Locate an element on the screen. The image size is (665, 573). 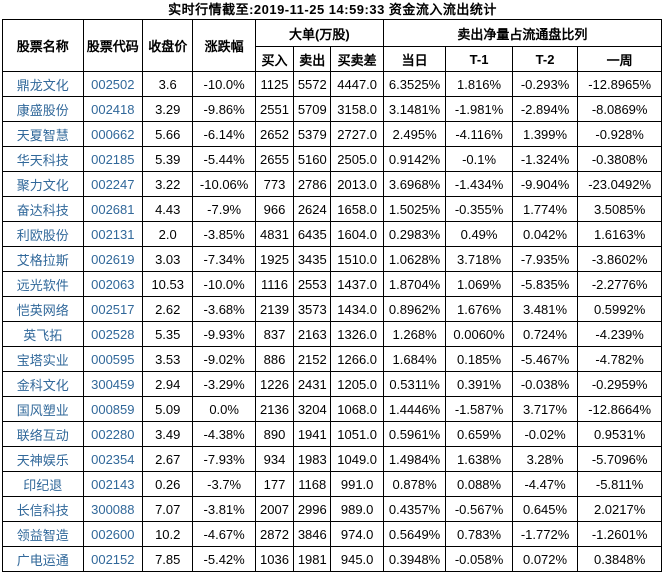
stock-name-cell: 聚力文化 is located at coordinates (43, 184).